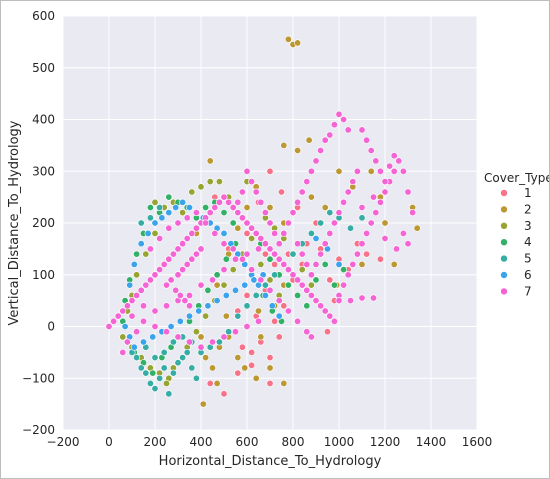  What do you see at coordinates (51, 327) in the screenshot?
I see `y-tick-label: 0` at bounding box center [51, 327].